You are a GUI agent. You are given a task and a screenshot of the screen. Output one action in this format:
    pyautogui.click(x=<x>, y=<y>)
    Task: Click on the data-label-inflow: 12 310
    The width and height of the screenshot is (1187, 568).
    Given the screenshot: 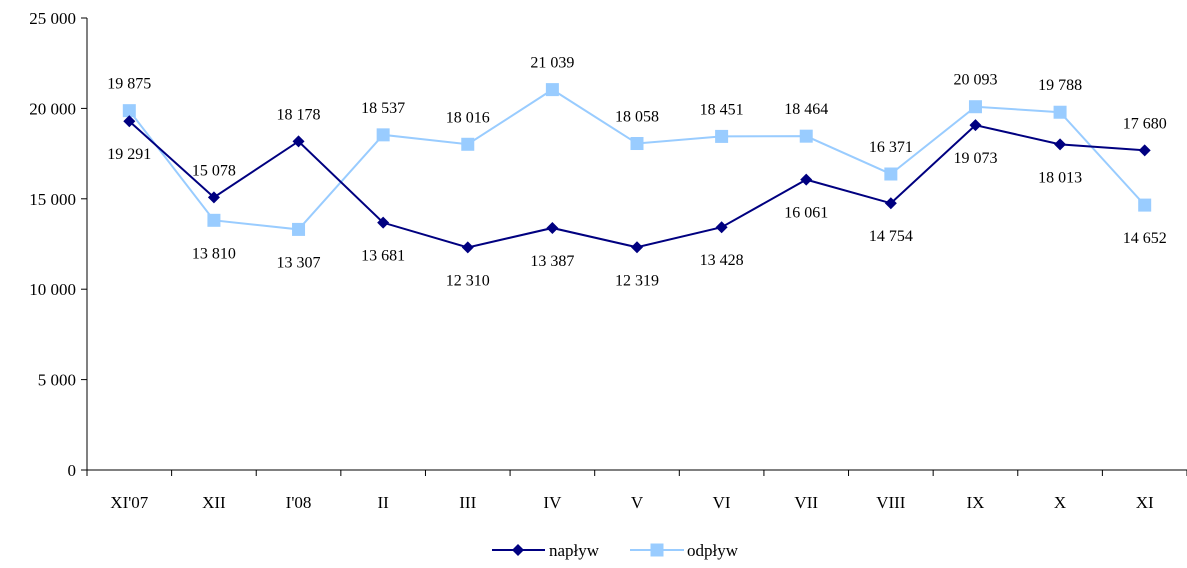 What is the action you would take?
    pyautogui.click(x=468, y=280)
    